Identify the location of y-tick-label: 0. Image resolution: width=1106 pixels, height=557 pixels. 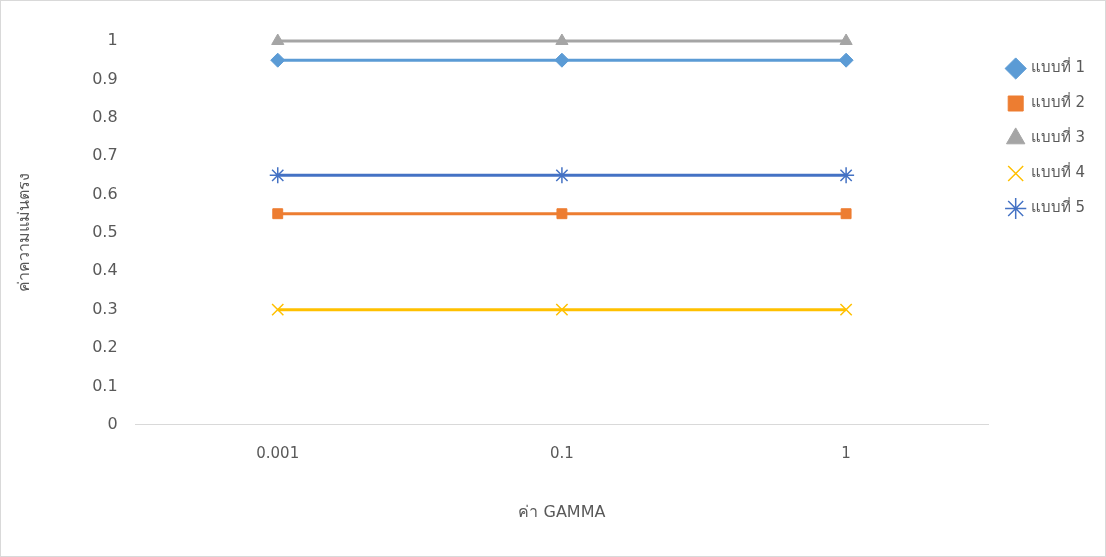
(112, 423).